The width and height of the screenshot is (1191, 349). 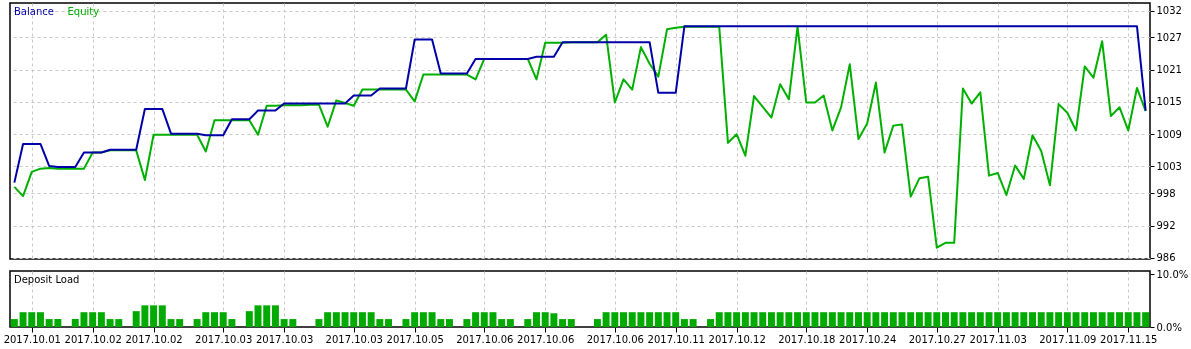 What do you see at coordinates (1068, 339) in the screenshot?
I see `x-tick-label: 2017.11.09` at bounding box center [1068, 339].